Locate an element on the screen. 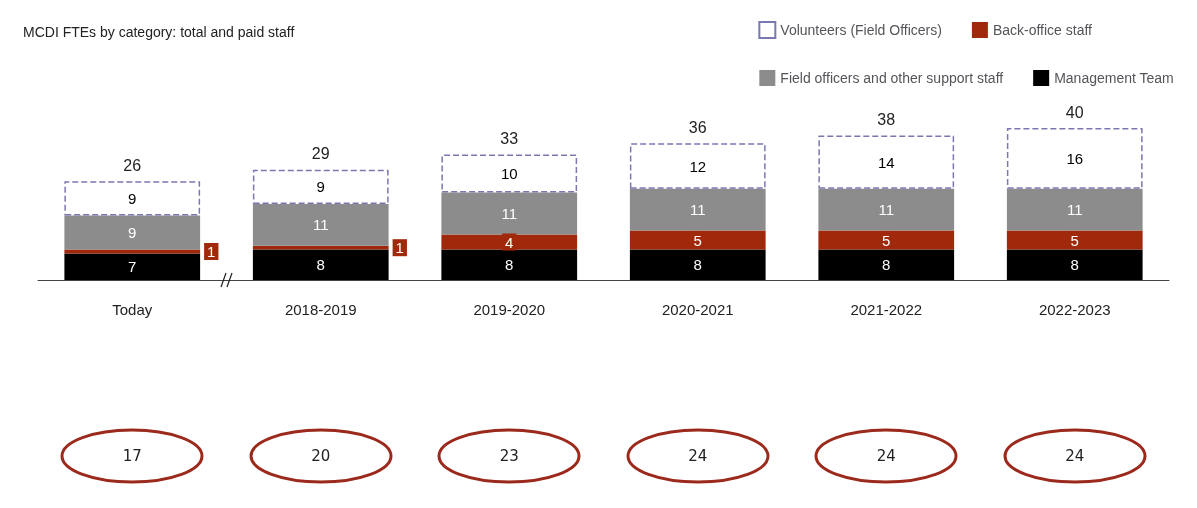 This screenshot has width=1197, height=508. x-tick-label: 2019-2020 is located at coordinates (509, 309).